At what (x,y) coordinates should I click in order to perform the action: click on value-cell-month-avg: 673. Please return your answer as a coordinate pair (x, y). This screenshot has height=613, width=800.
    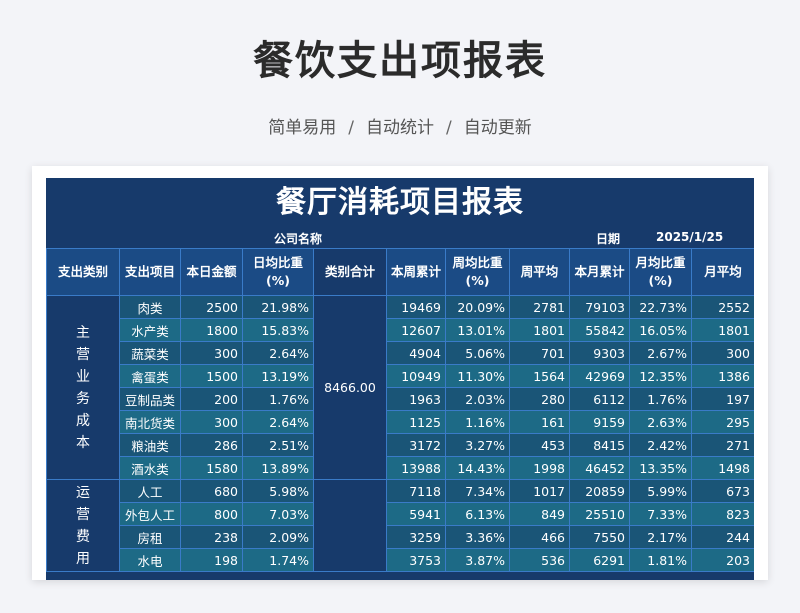
    Looking at the image, I should click on (722, 491).